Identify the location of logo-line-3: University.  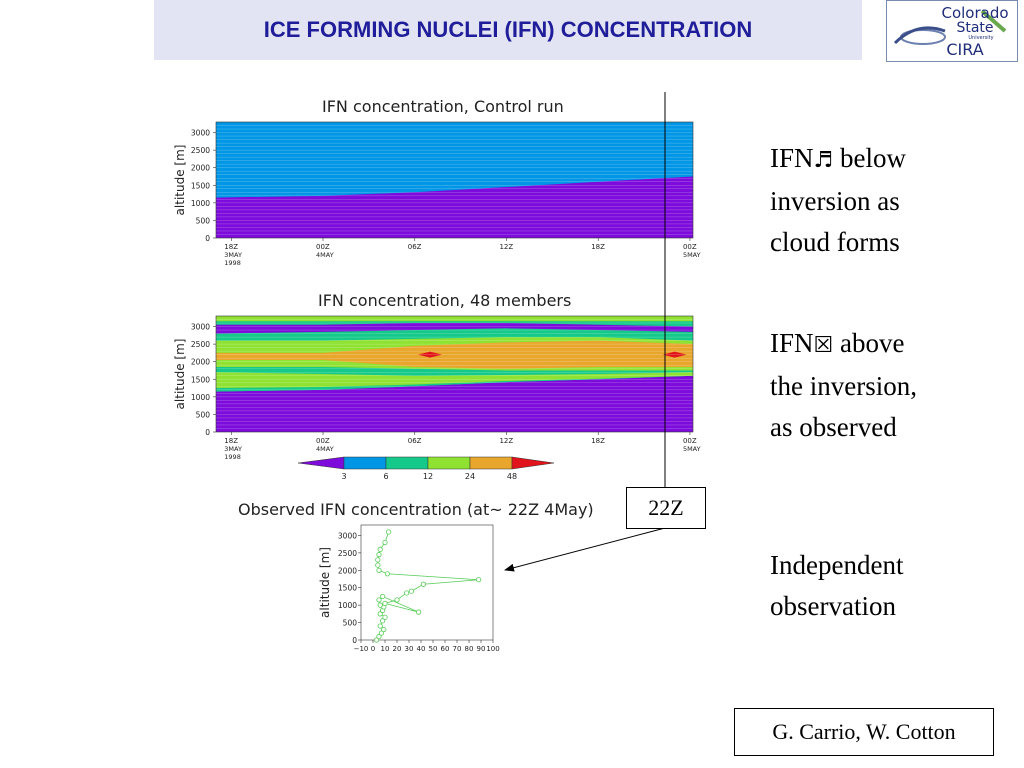
(980, 38).